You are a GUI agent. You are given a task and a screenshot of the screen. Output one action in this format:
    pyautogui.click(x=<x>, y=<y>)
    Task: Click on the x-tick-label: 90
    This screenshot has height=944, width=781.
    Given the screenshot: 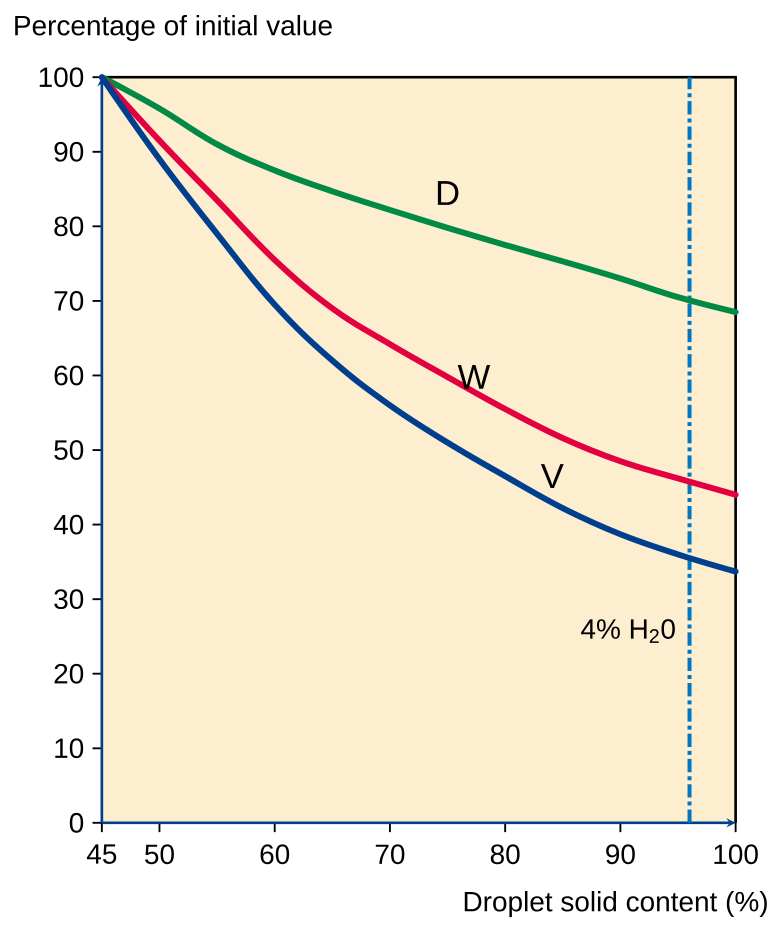 What is the action you would take?
    pyautogui.click(x=620, y=854)
    